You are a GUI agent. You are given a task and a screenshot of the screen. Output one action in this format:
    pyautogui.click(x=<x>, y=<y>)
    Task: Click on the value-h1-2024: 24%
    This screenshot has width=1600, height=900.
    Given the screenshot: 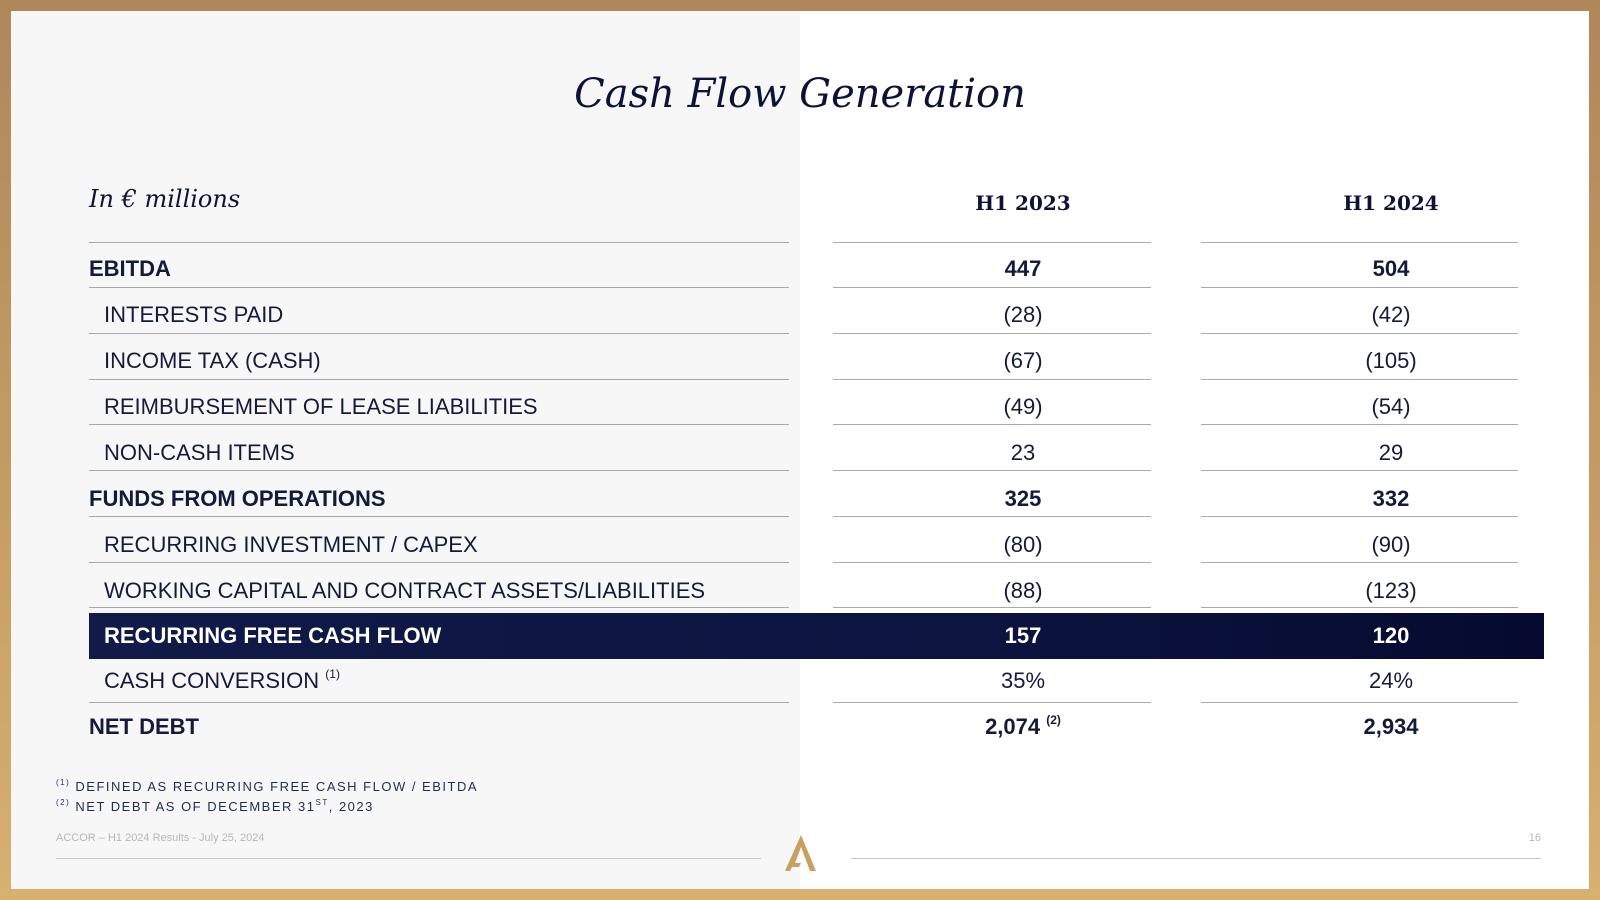 What is the action you would take?
    pyautogui.click(x=1391, y=680)
    